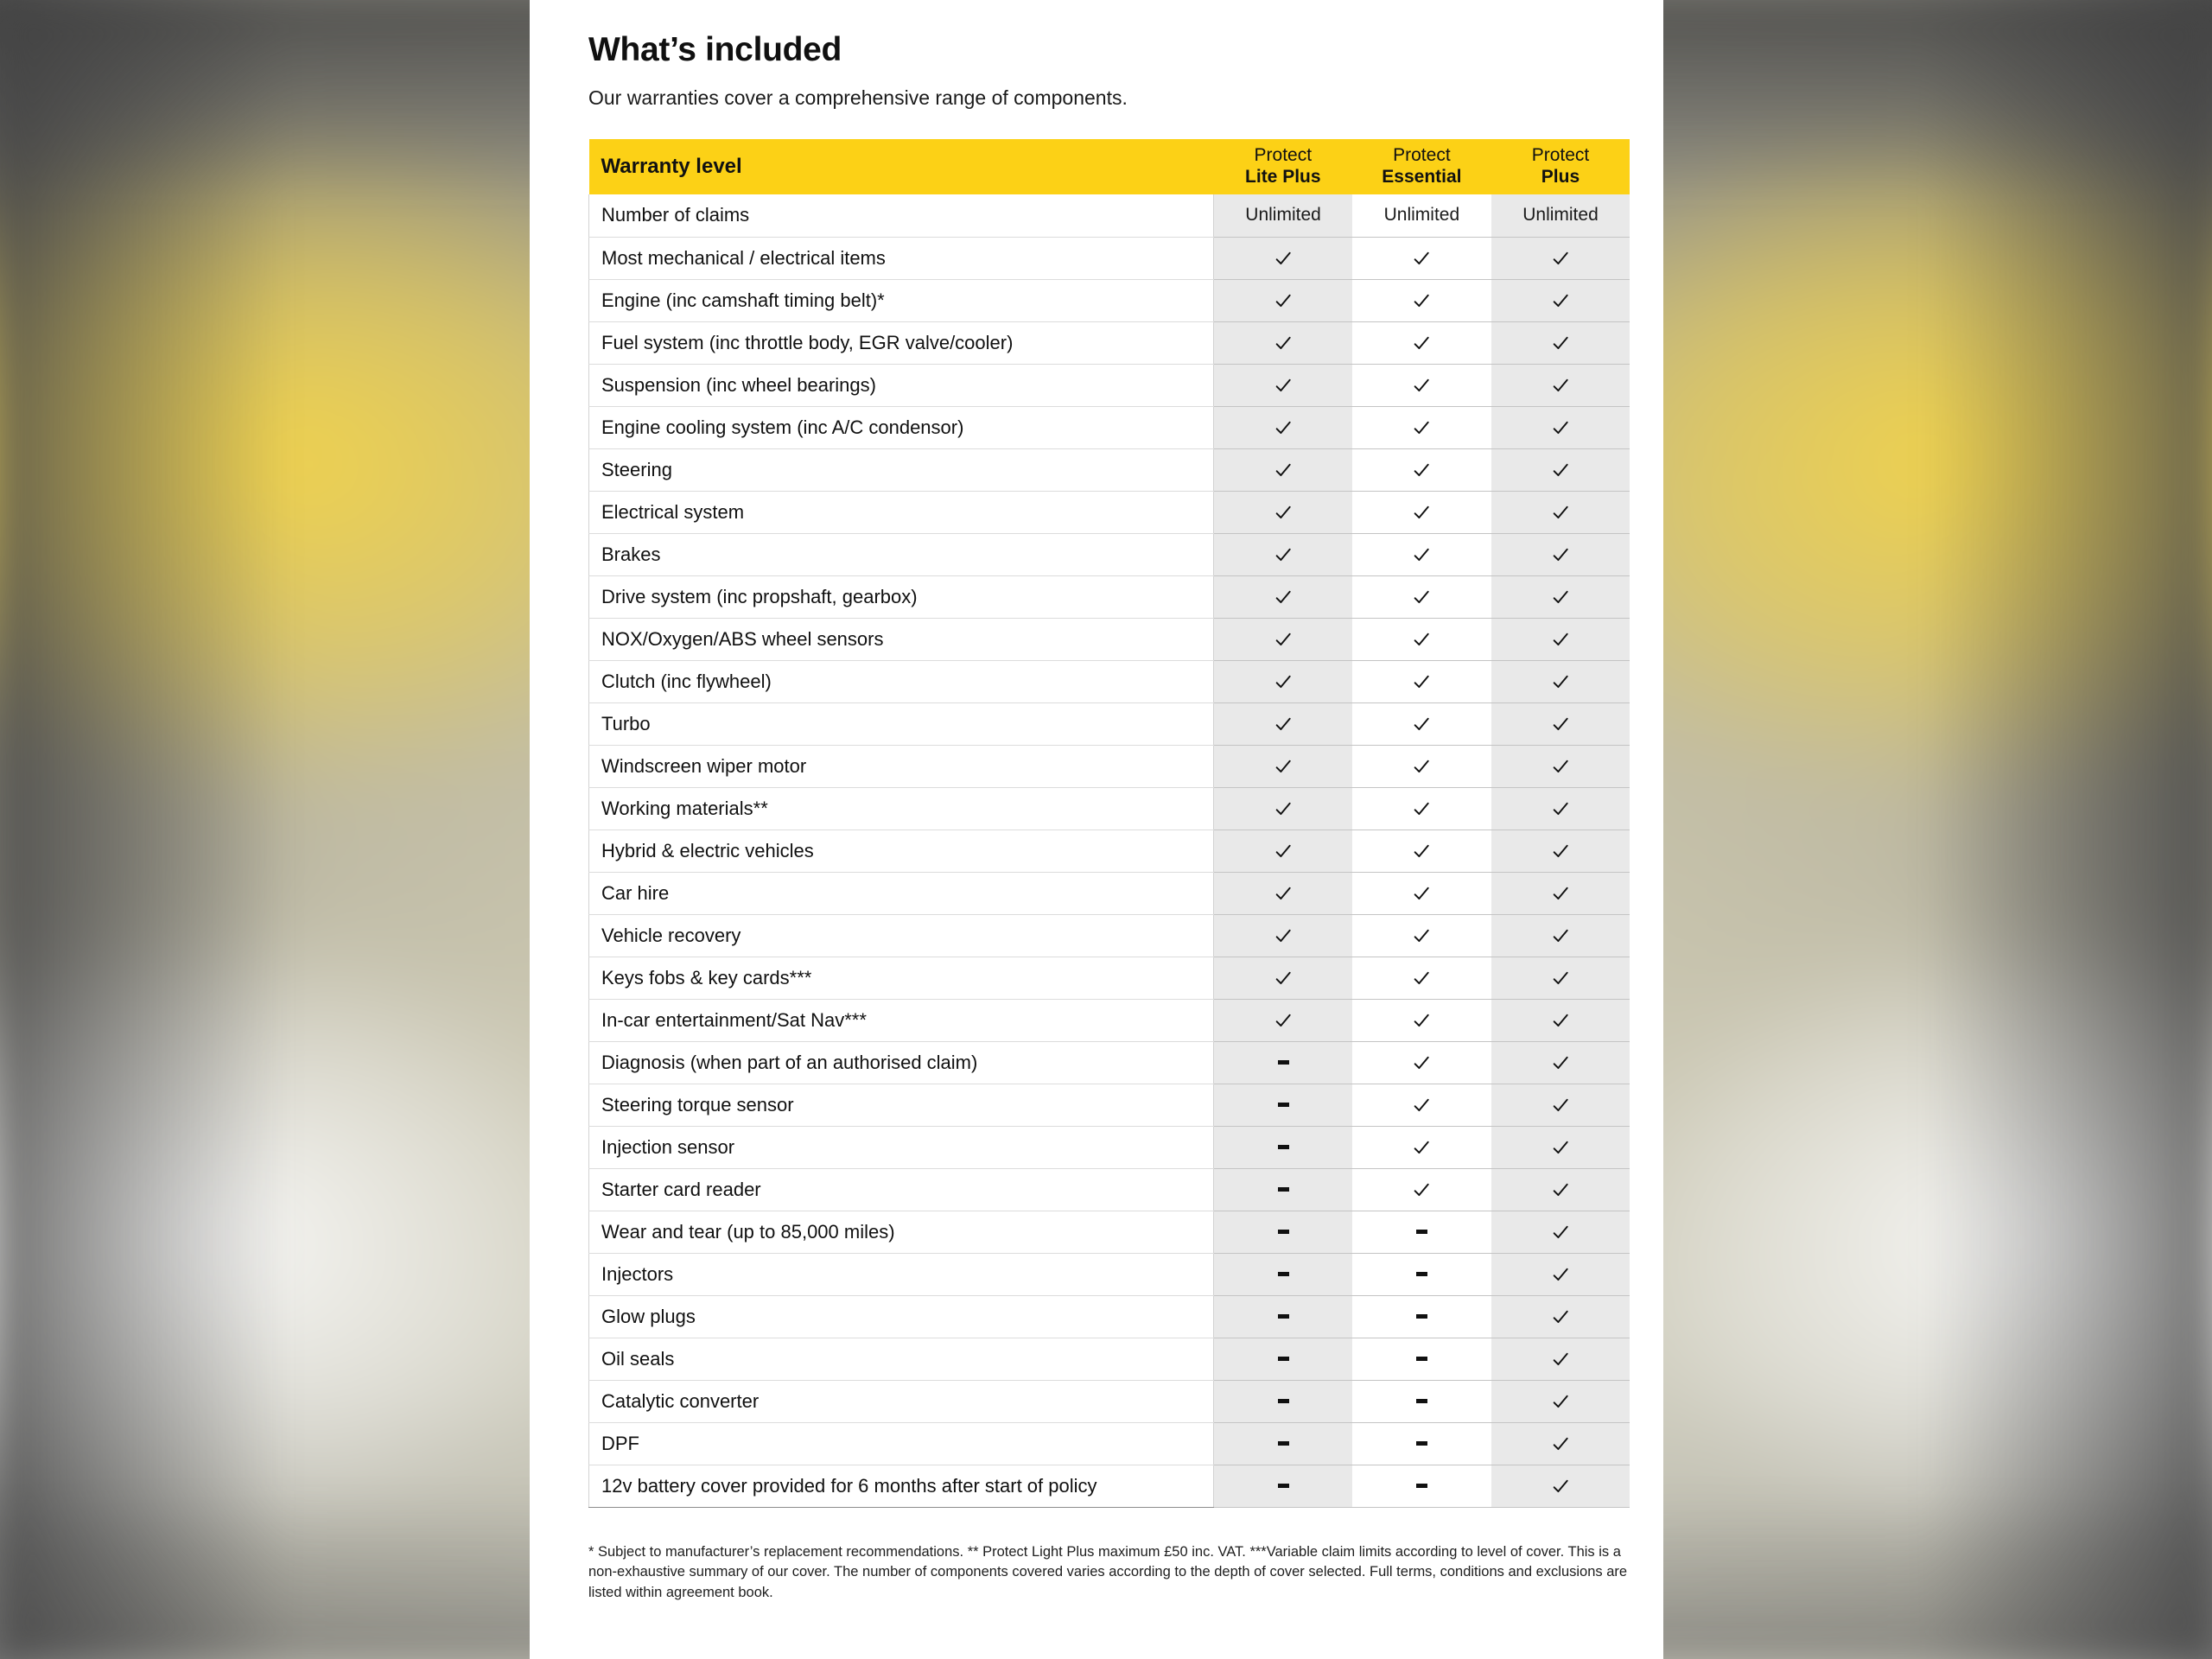 The width and height of the screenshot is (2212, 1659). What do you see at coordinates (901, 597) in the screenshot?
I see `row-label: Drive system (inc propshaft, gearbox)` at bounding box center [901, 597].